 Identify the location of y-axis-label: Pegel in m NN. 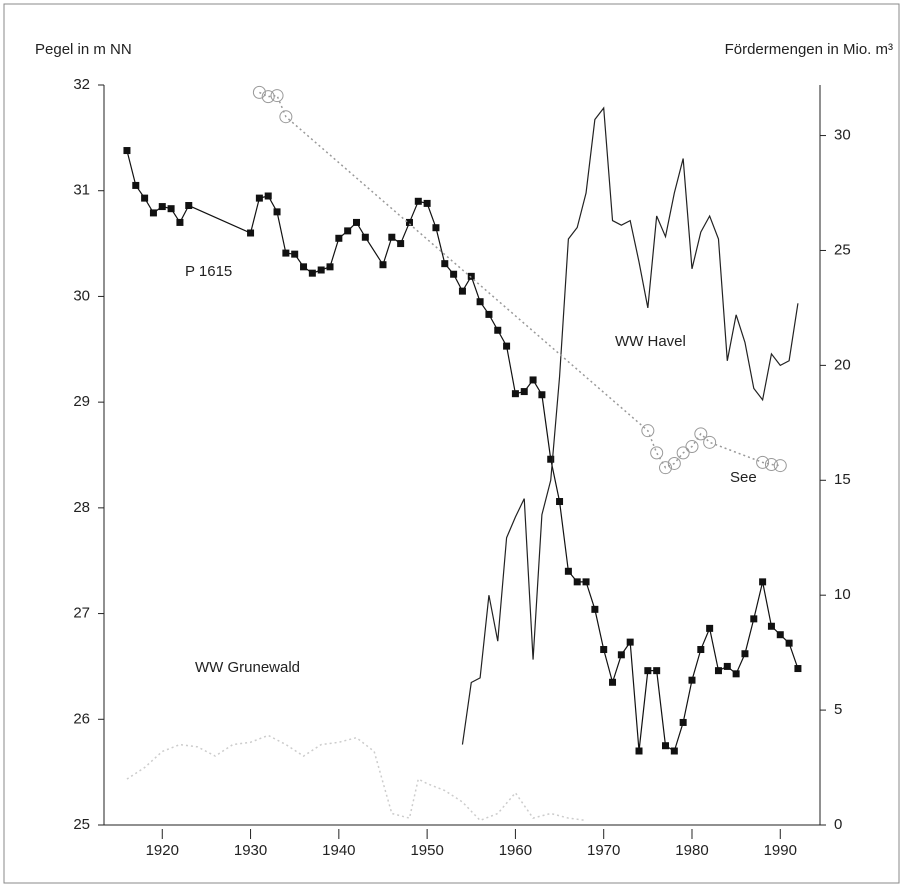
(83, 49).